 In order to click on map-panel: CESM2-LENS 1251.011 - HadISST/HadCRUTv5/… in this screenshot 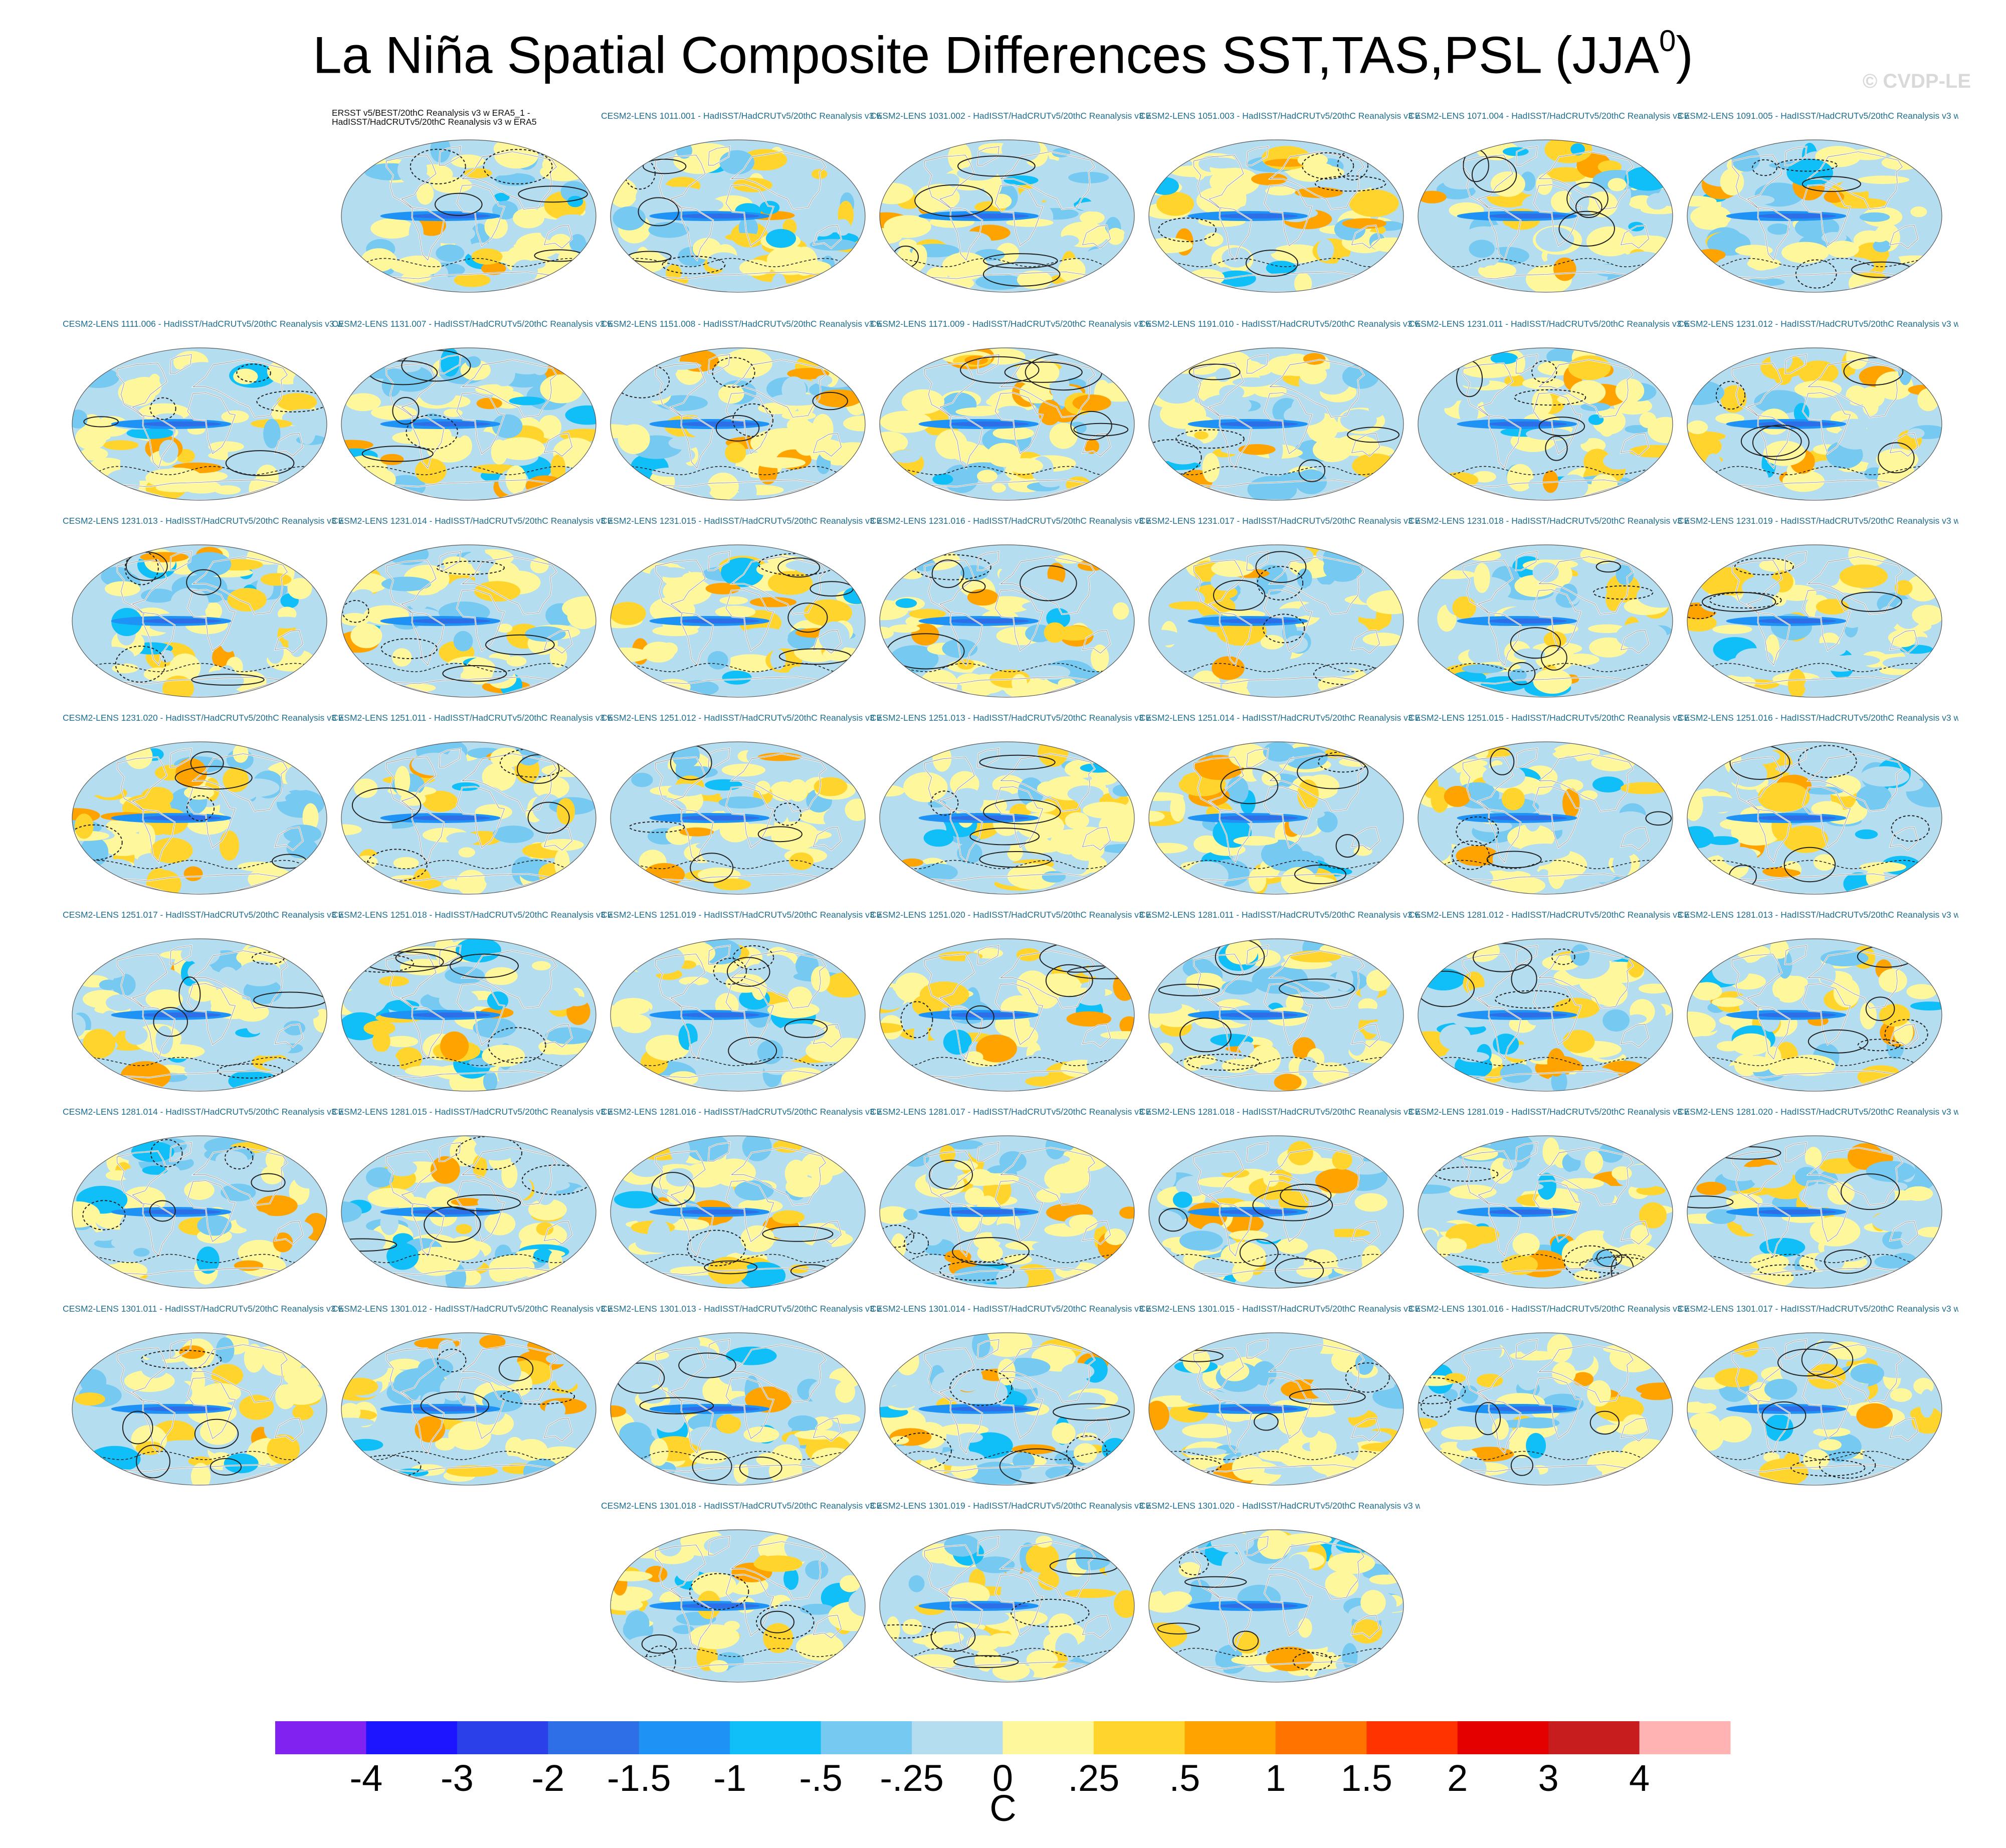, I will do `click(472, 811)`.